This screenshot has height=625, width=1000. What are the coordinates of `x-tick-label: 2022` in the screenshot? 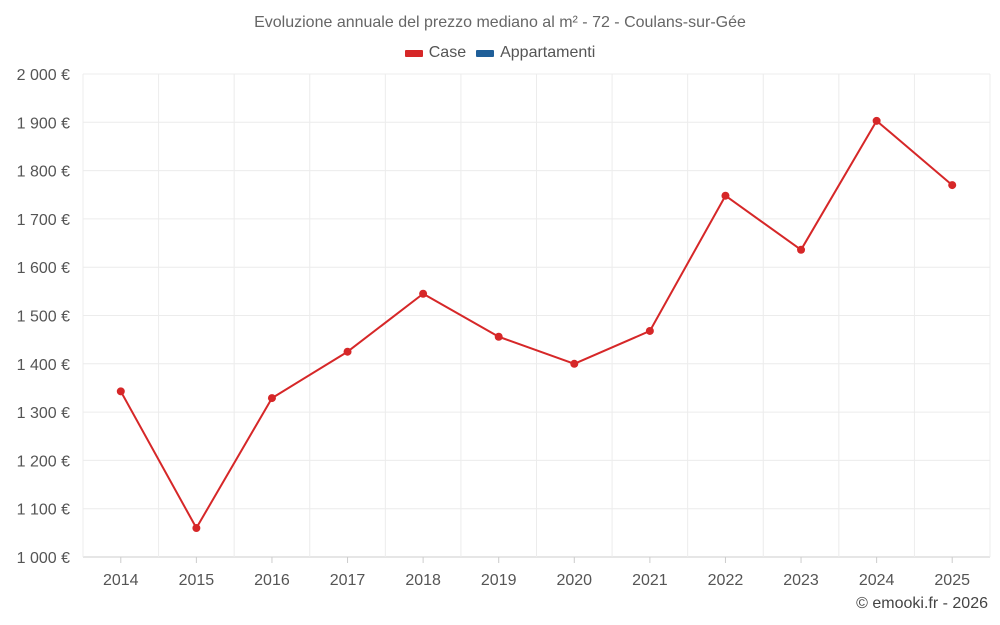 It's located at (726, 580).